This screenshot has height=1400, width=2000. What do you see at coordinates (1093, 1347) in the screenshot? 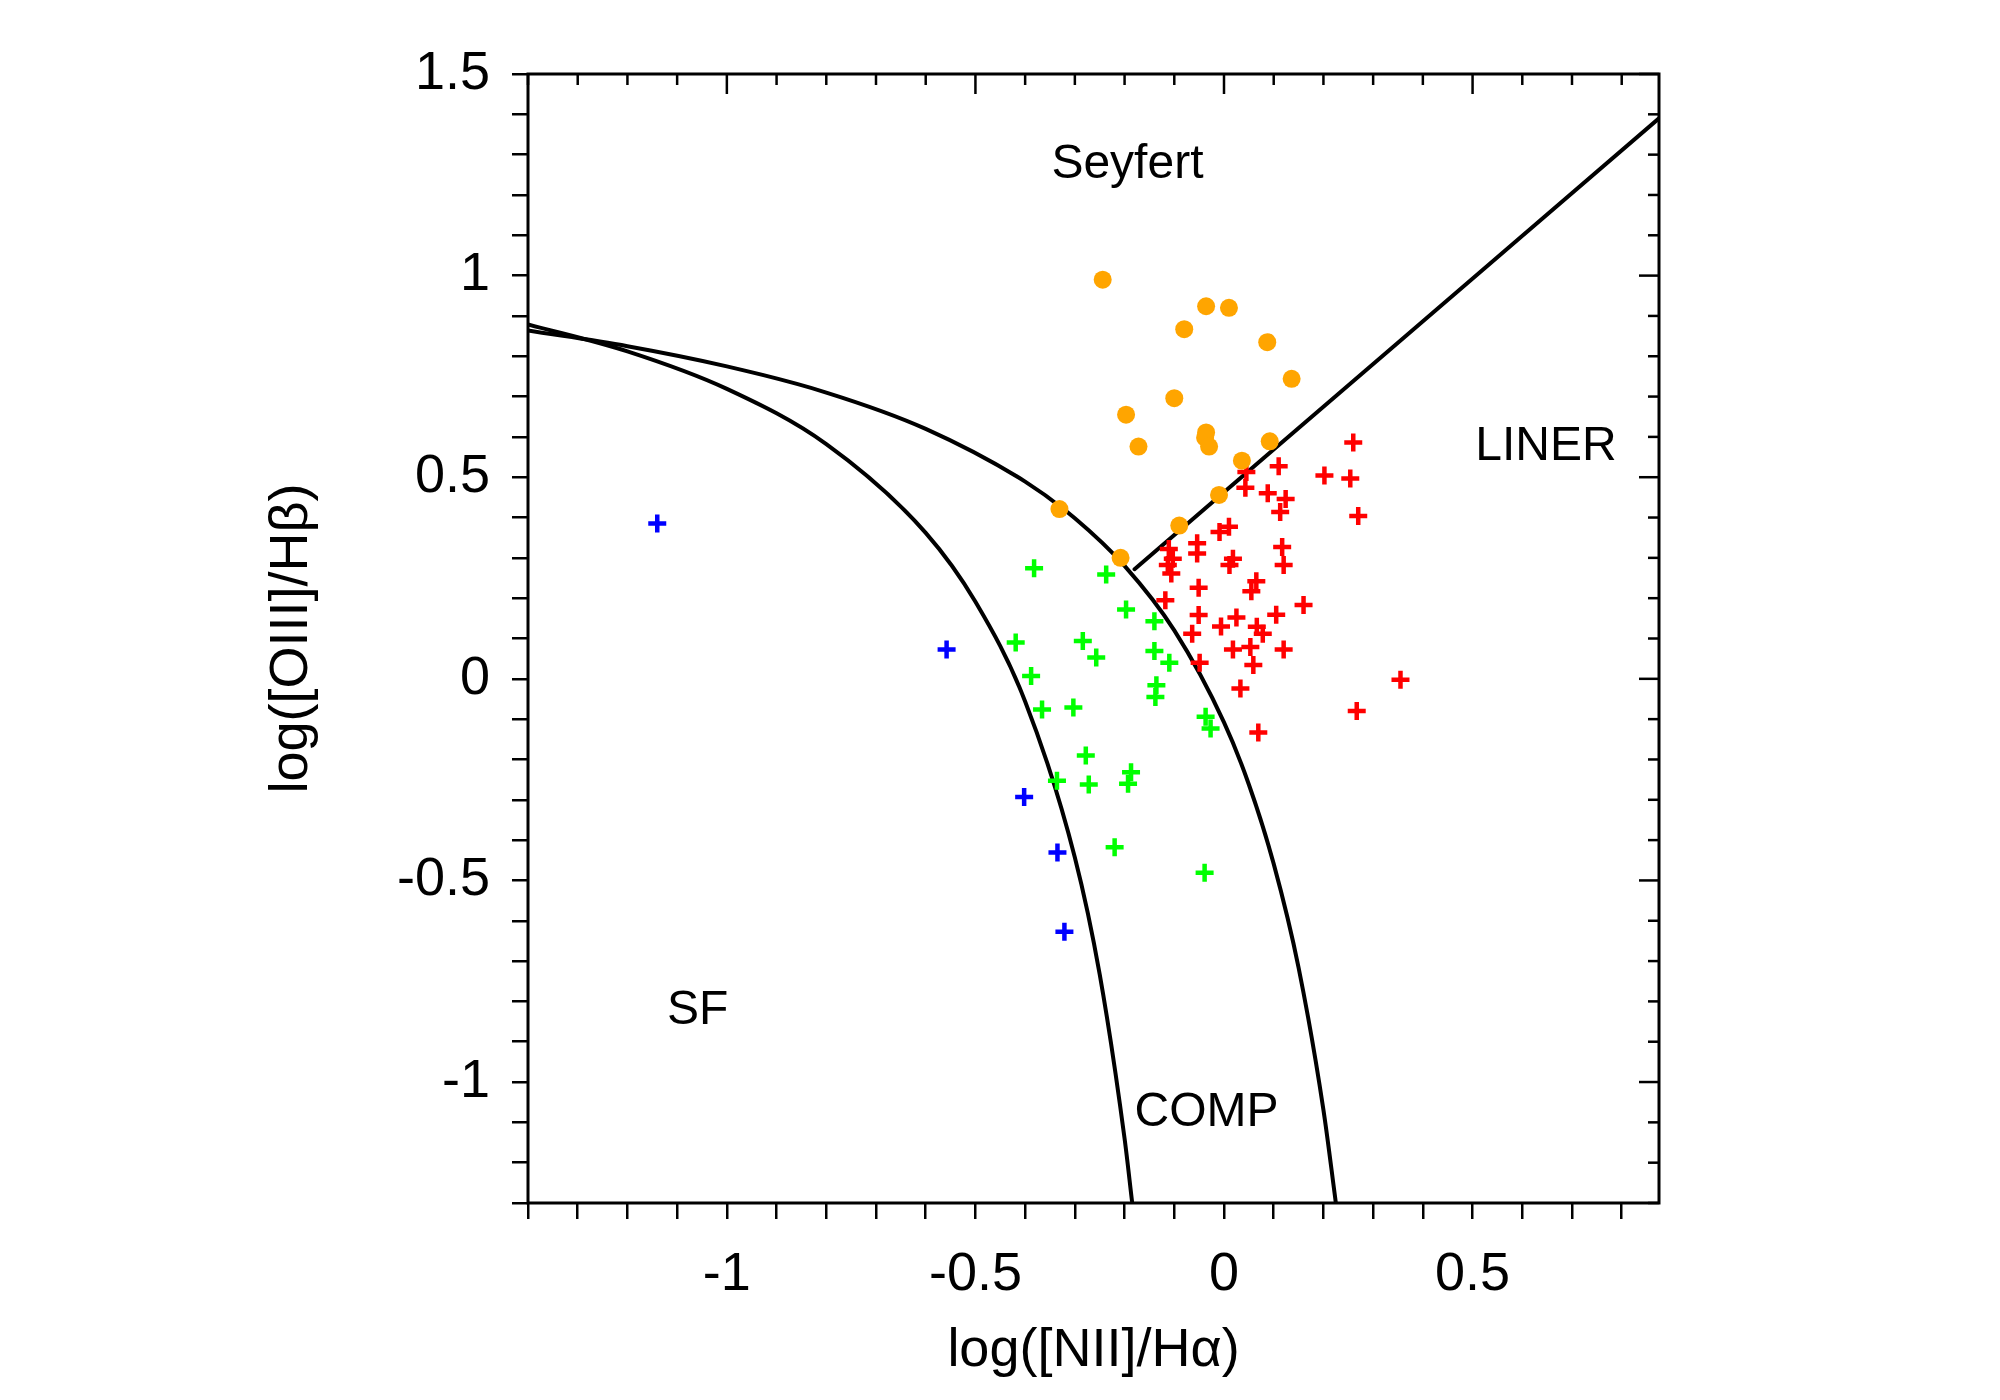
I see `x-axis-title: log([NII]/Hα)` at bounding box center [1093, 1347].